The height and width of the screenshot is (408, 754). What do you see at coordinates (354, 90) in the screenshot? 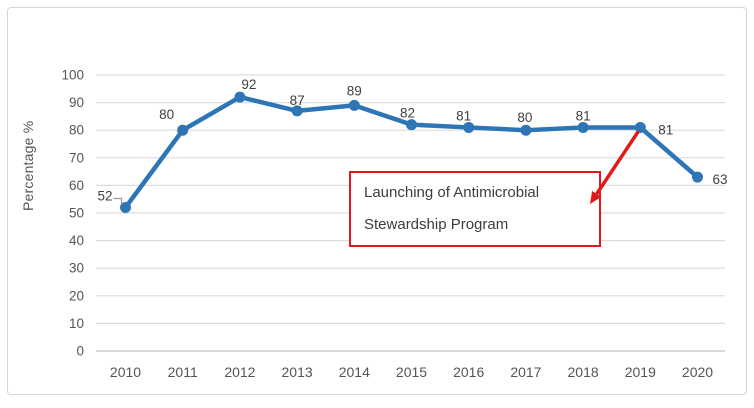
I see `data-point-label: 89` at bounding box center [354, 90].